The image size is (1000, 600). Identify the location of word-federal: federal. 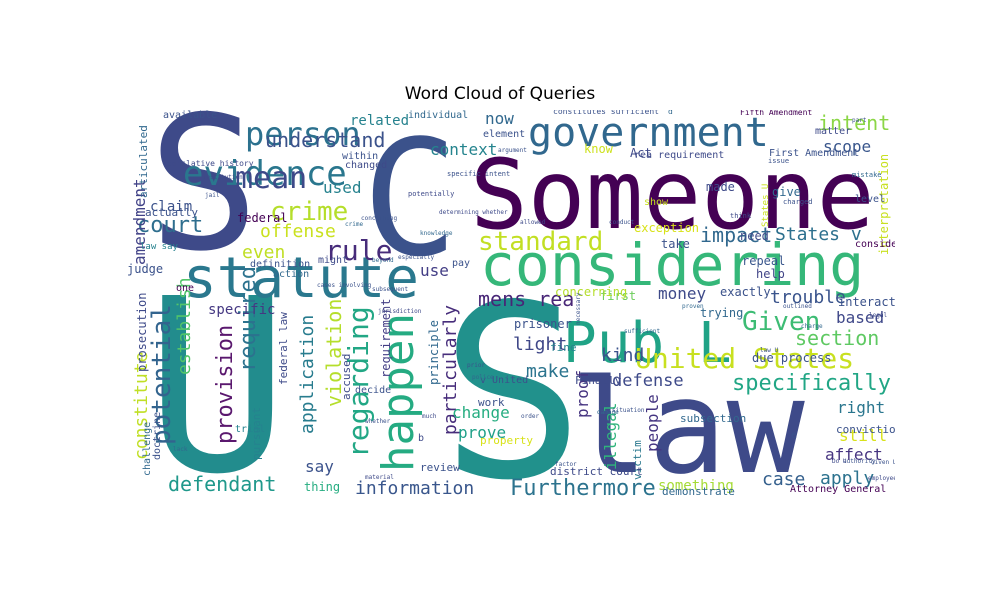
(262, 218).